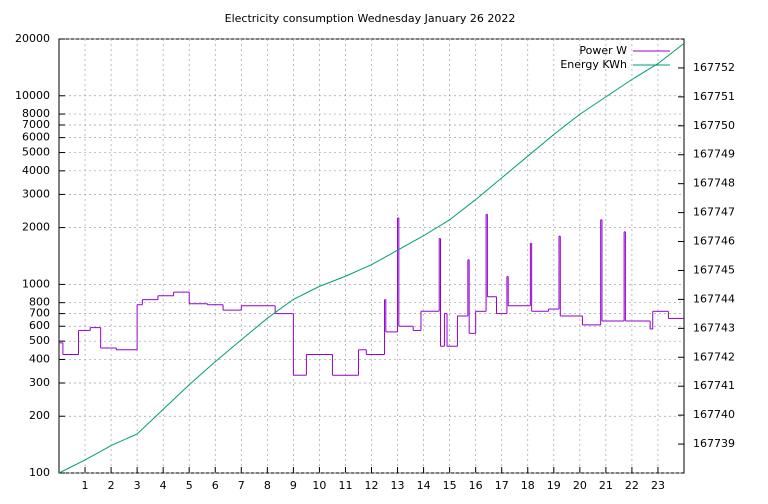  I want to click on y2-tick-label: 167739, so click(714, 443).